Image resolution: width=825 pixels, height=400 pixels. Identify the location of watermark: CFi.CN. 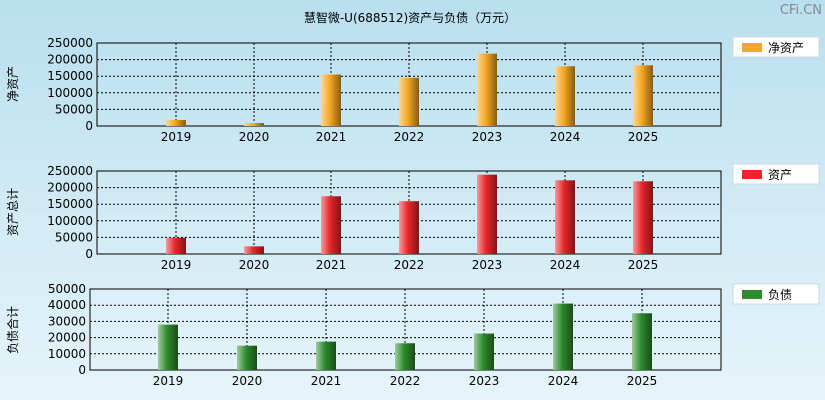
(801, 10).